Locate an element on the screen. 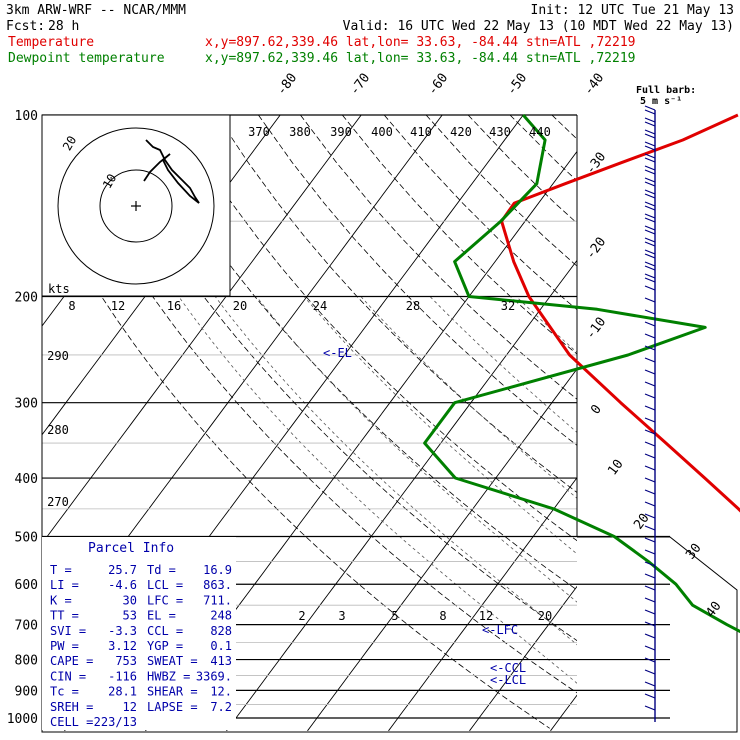 The width and height of the screenshot is (740, 740). parcel-key2-7: HWBZ = is located at coordinates (168, 676).